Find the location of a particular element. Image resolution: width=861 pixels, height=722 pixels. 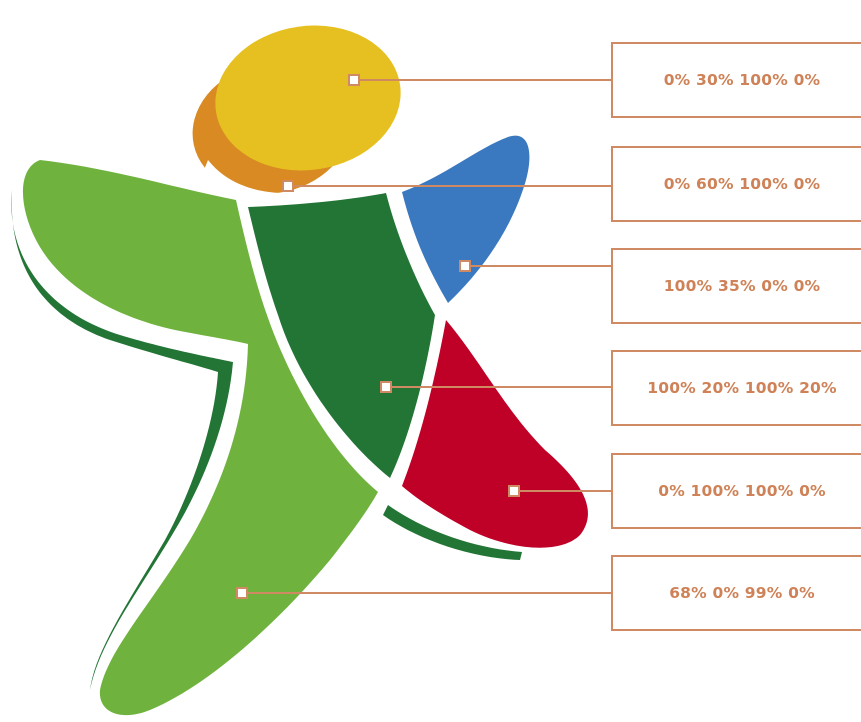

right-leg-shape is located at coordinates (495, 434).